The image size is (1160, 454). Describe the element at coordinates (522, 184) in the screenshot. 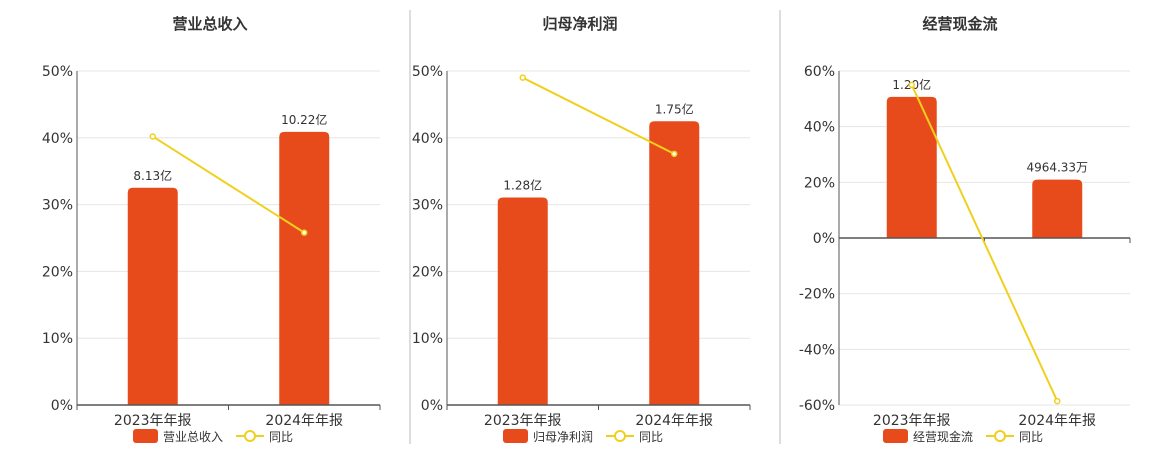

I see `bar-data-label: 1.28亿` at that location.